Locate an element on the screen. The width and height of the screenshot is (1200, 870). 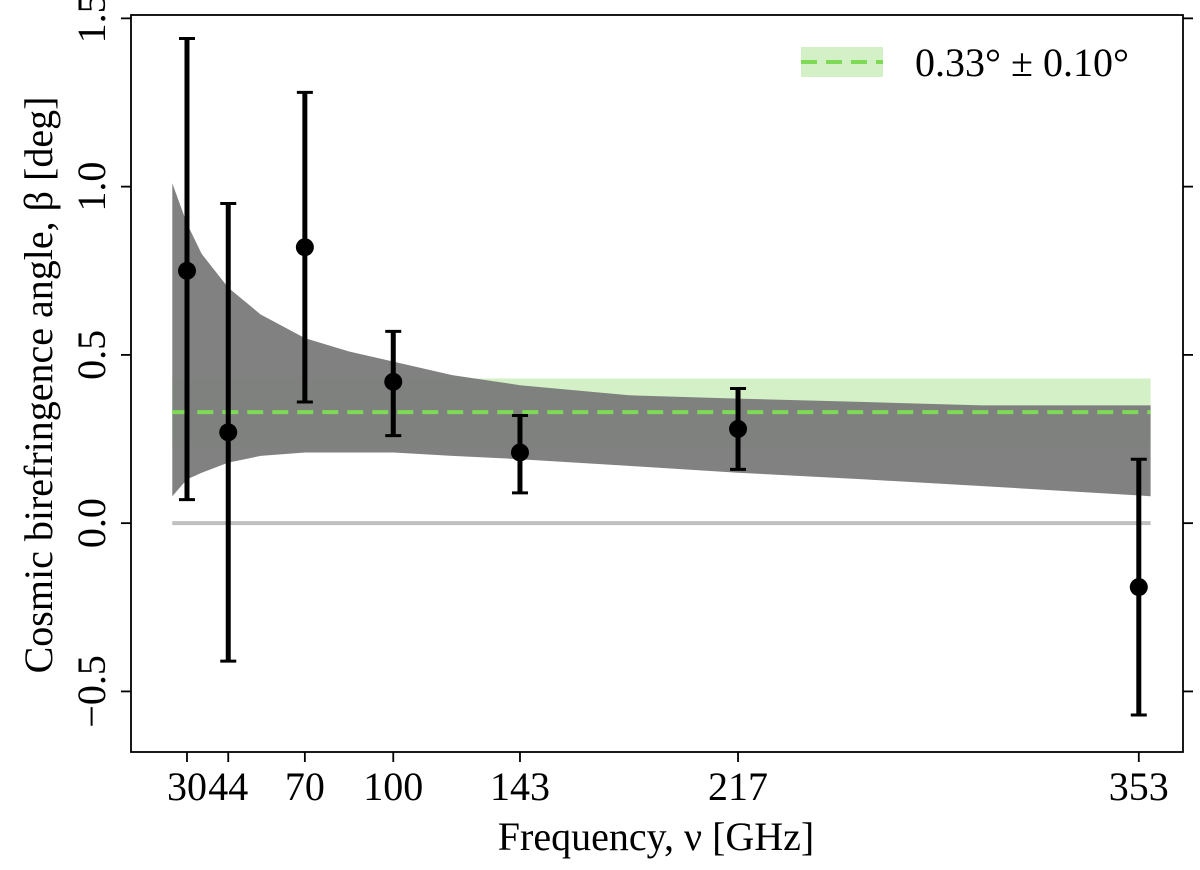
y-tick-label: 0.0 is located at coordinates (91, 523).